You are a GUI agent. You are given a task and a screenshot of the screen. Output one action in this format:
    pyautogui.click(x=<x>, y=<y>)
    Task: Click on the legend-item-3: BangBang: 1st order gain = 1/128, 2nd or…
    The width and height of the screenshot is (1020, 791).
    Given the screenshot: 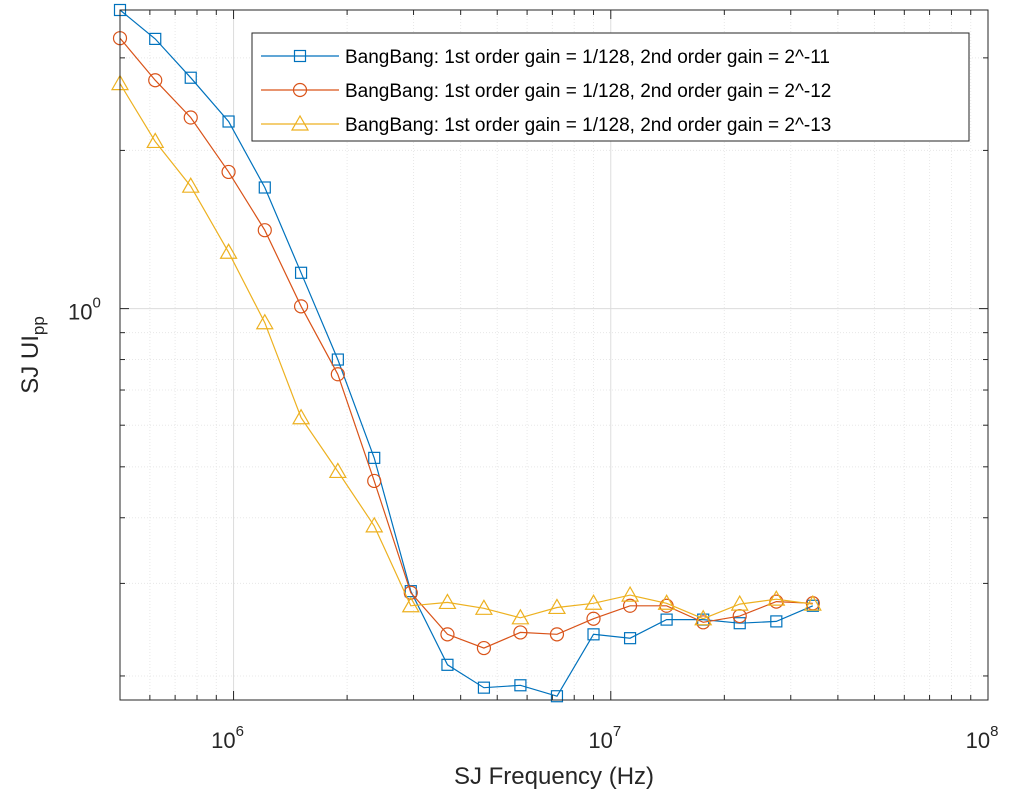 What is the action you would take?
    pyautogui.click(x=546, y=125)
    